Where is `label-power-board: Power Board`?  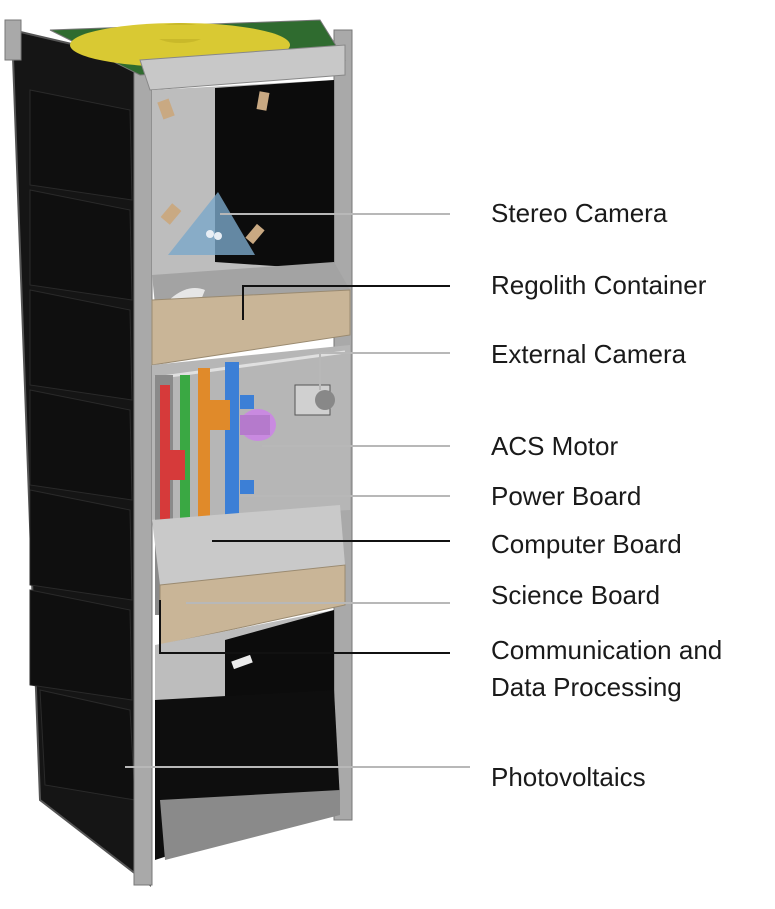 label-power-board: Power Board is located at coordinates (566, 496).